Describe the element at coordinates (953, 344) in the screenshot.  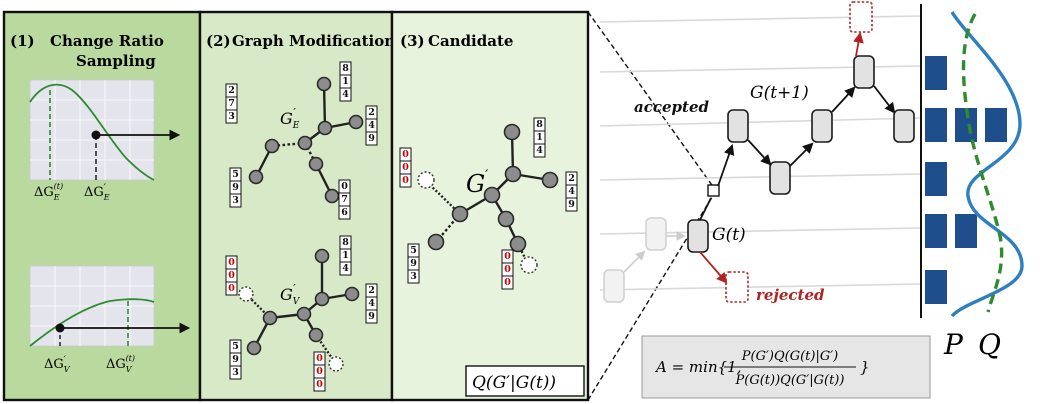
I see `p-axis-label: P` at that location.